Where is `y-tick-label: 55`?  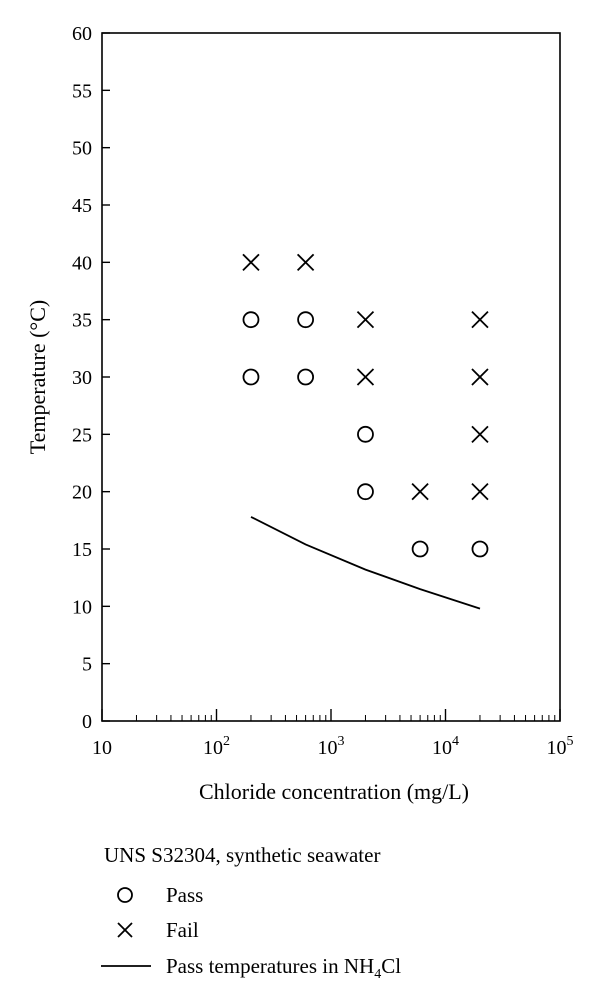
y-tick-label: 55 is located at coordinates (82, 91).